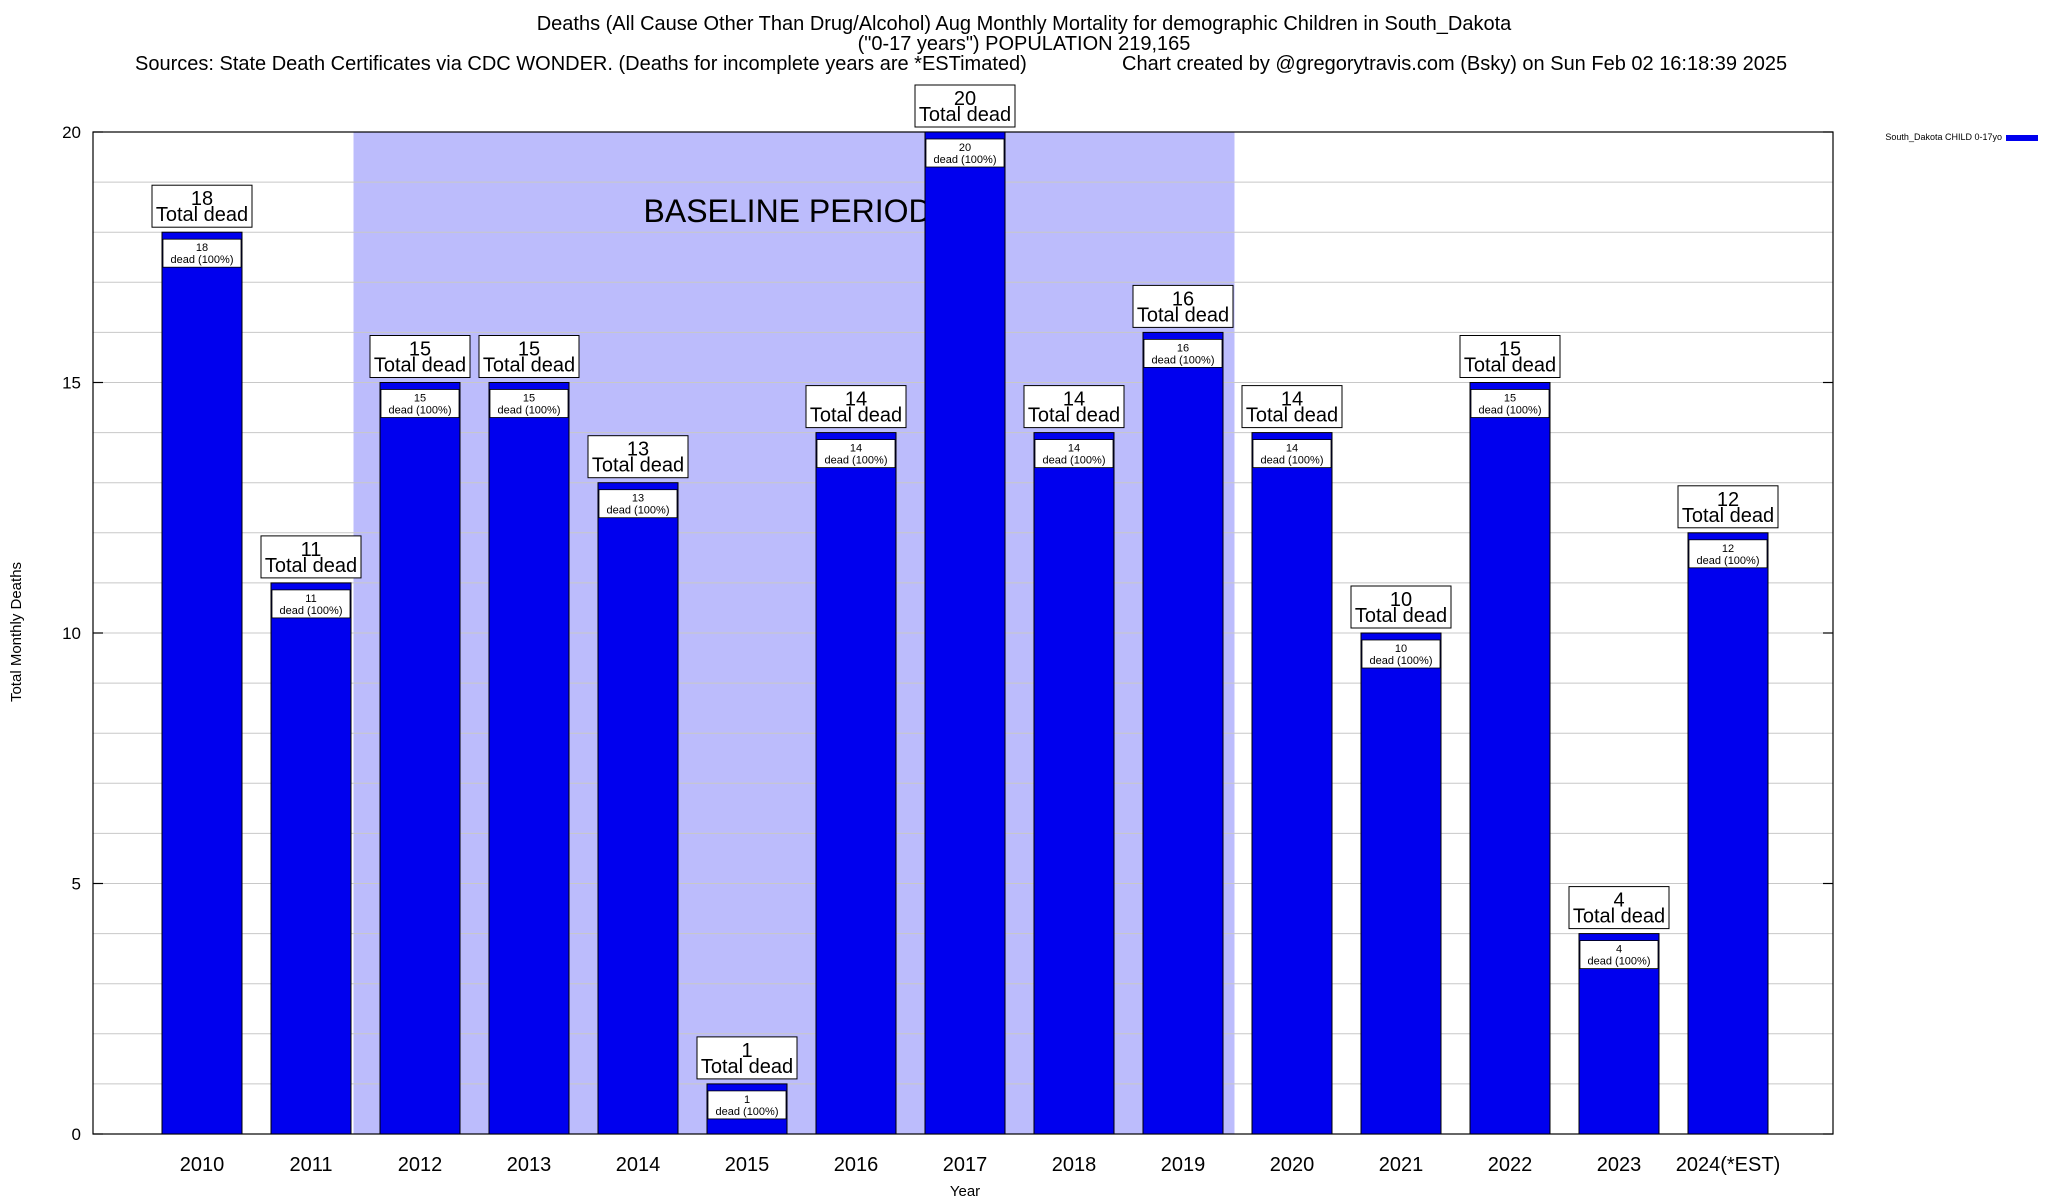 The width and height of the screenshot is (2048, 1200). What do you see at coordinates (1292, 1165) in the screenshot?
I see `x-tick-label: 2020` at bounding box center [1292, 1165].